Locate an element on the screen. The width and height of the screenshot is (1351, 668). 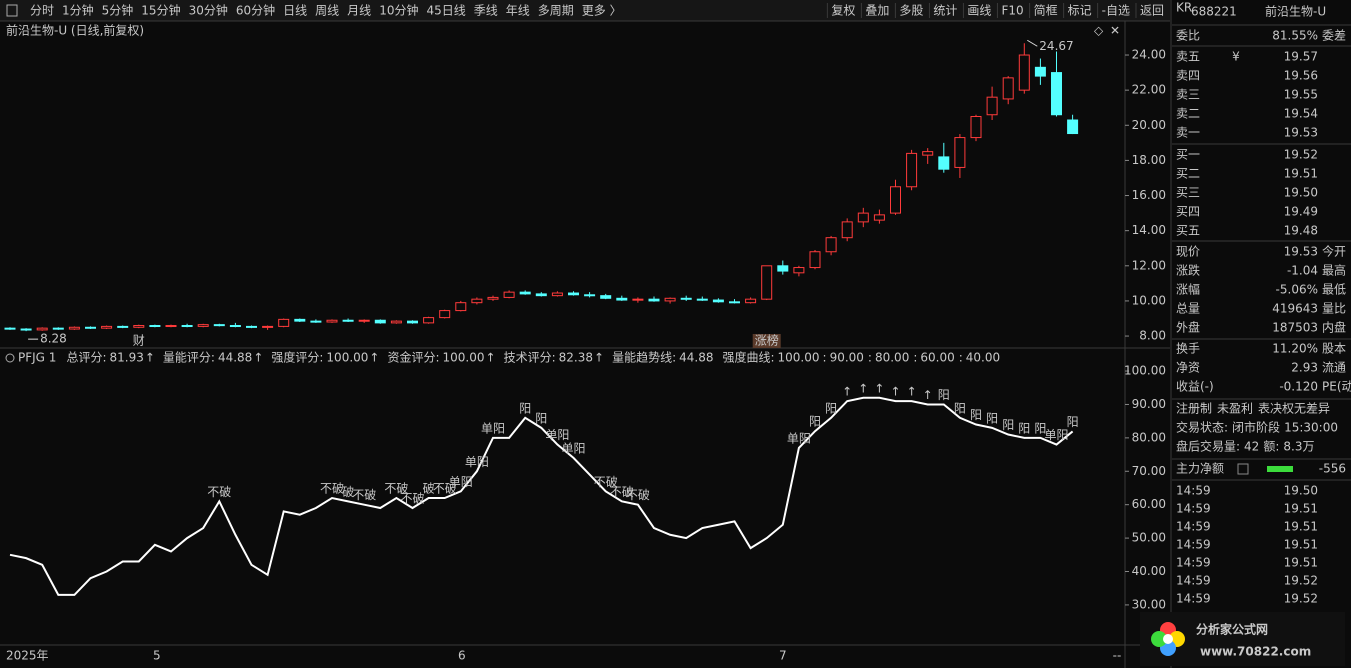
metric-label: 总评分: is located at coordinates (86, 358).